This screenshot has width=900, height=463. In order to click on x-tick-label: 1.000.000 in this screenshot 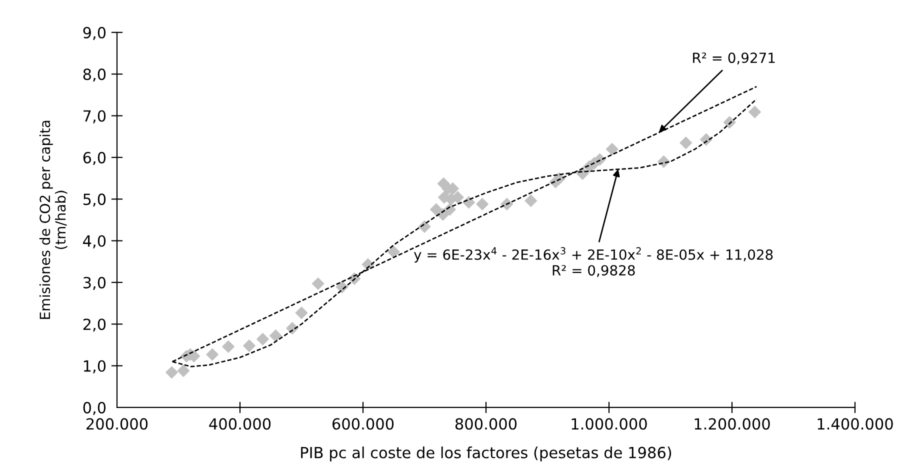, I will do `click(609, 424)`.